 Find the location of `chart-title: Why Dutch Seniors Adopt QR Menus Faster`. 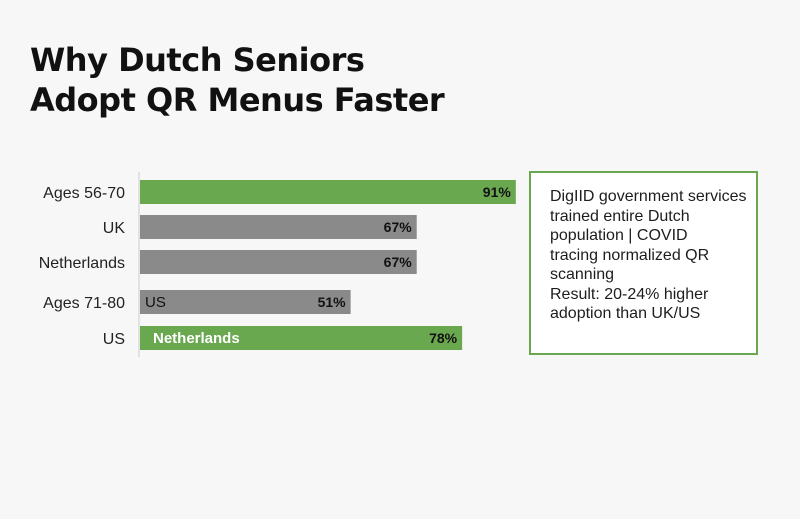

chart-title: Why Dutch Seniors Adopt QR Menus Faster is located at coordinates (237, 80).